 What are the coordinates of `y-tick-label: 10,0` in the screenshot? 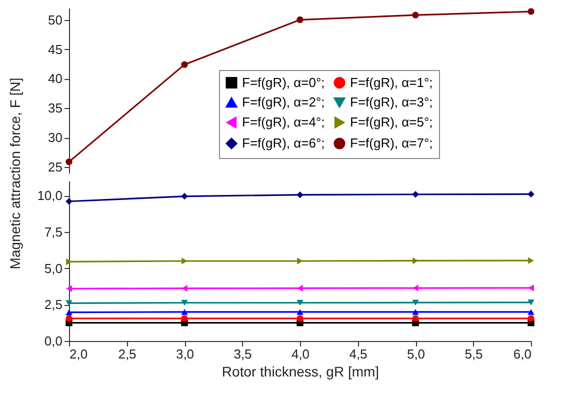 It's located at (49, 196).